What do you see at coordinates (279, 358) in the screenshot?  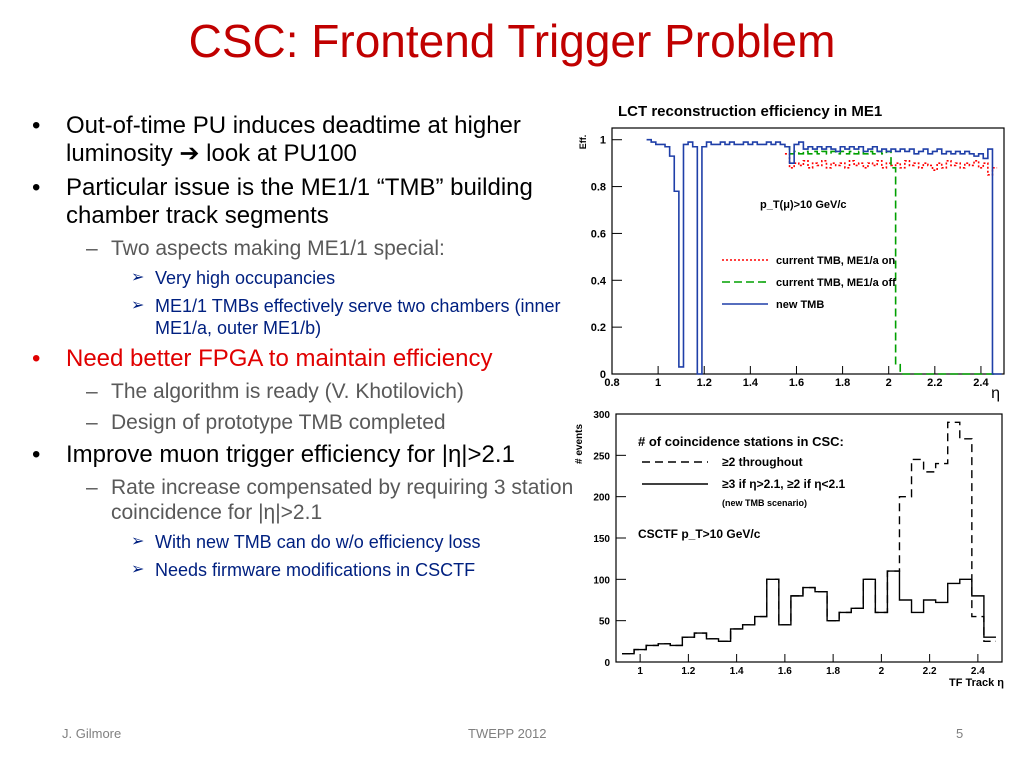 I see `bullet-text: Need better FPGA to maintain efficiency` at bounding box center [279, 358].